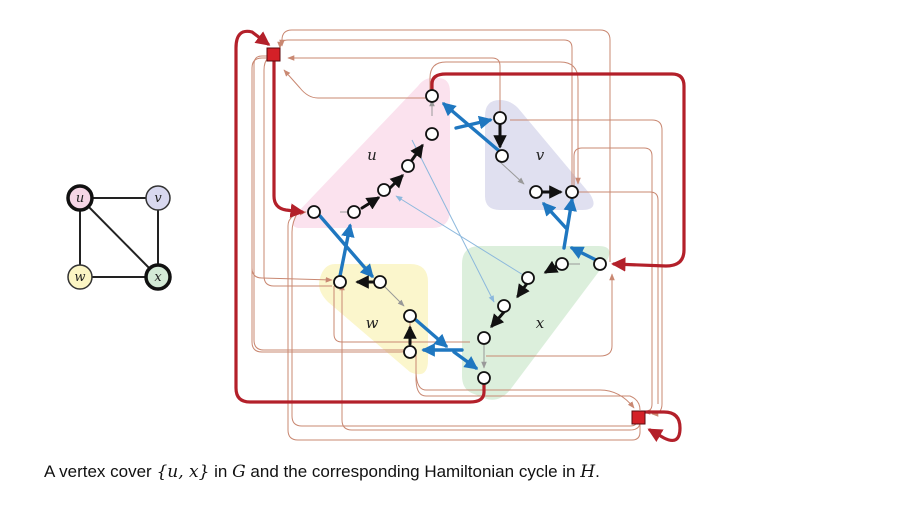 The image size is (904, 530). I want to click on start-square, so click(273, 54).